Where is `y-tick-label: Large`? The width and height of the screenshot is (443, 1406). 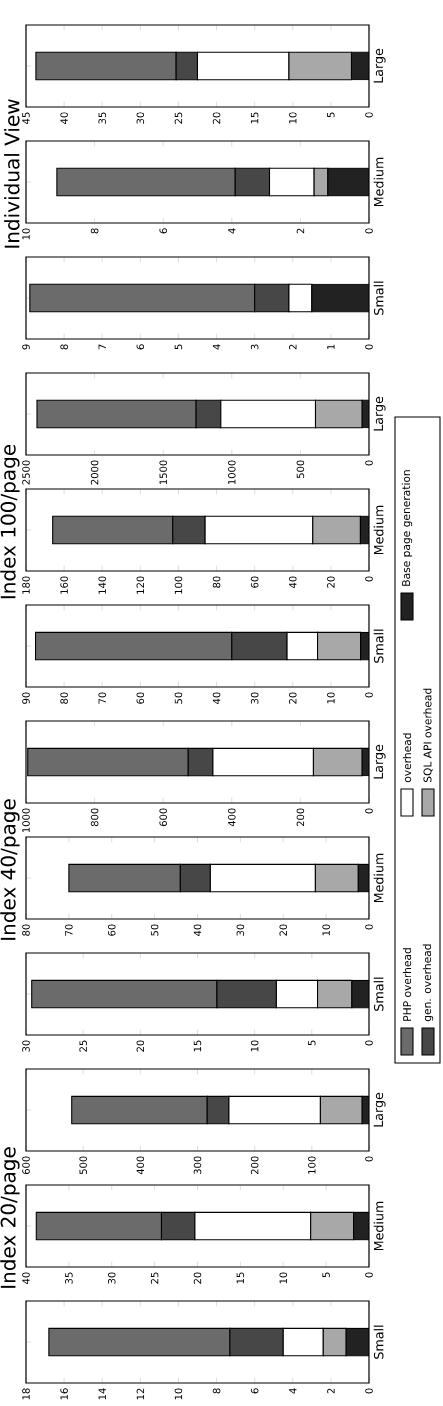 y-tick-label: Large is located at coordinates (379, 413).